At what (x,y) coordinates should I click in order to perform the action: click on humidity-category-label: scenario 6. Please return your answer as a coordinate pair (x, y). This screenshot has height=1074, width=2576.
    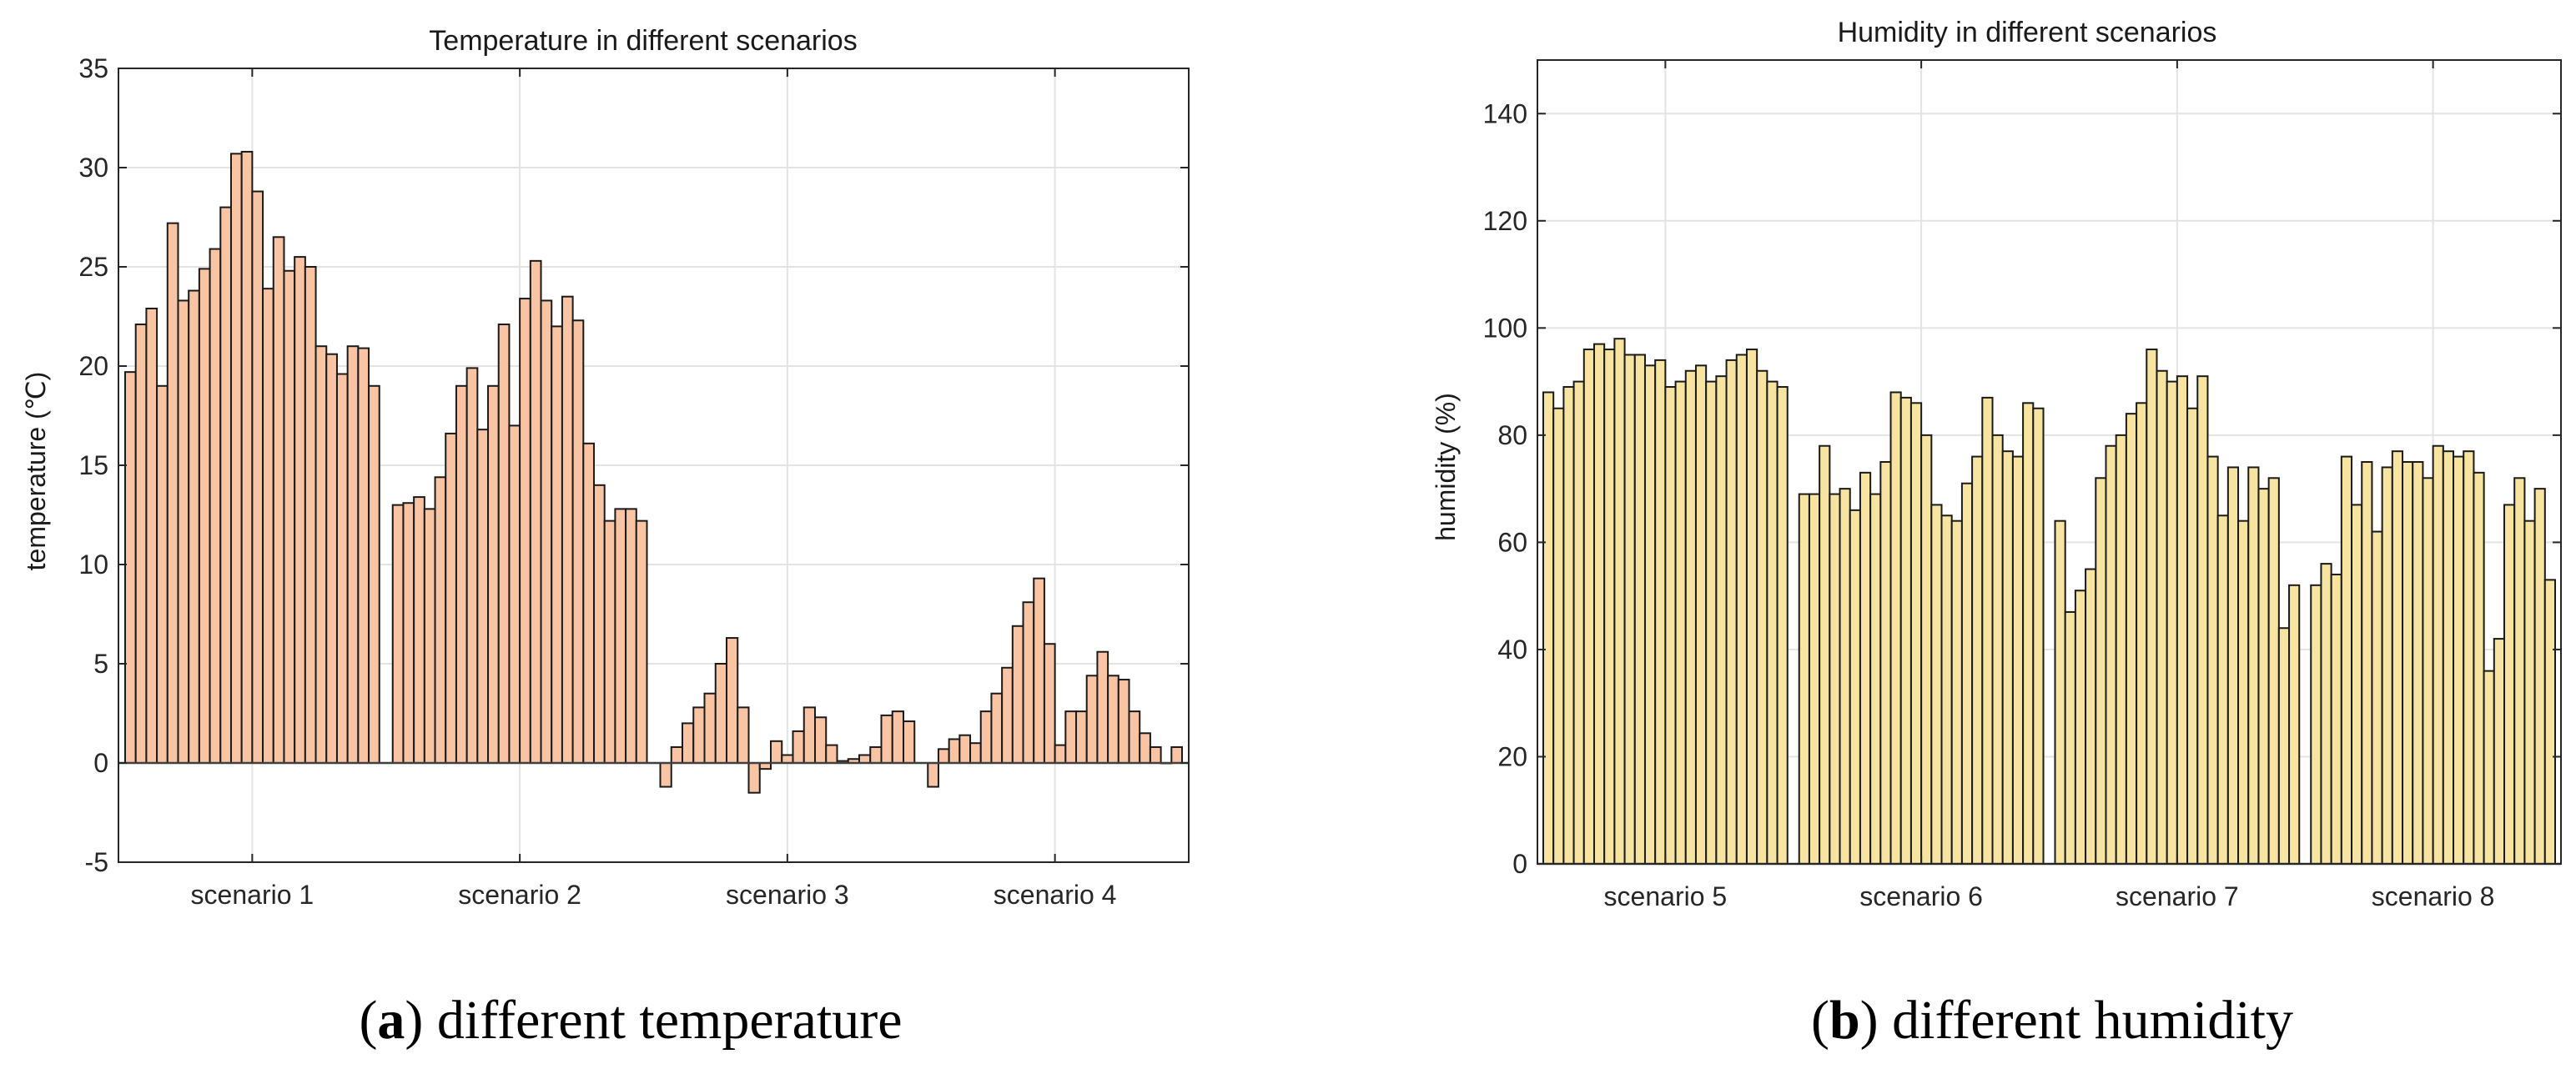
    Looking at the image, I should click on (1921, 896).